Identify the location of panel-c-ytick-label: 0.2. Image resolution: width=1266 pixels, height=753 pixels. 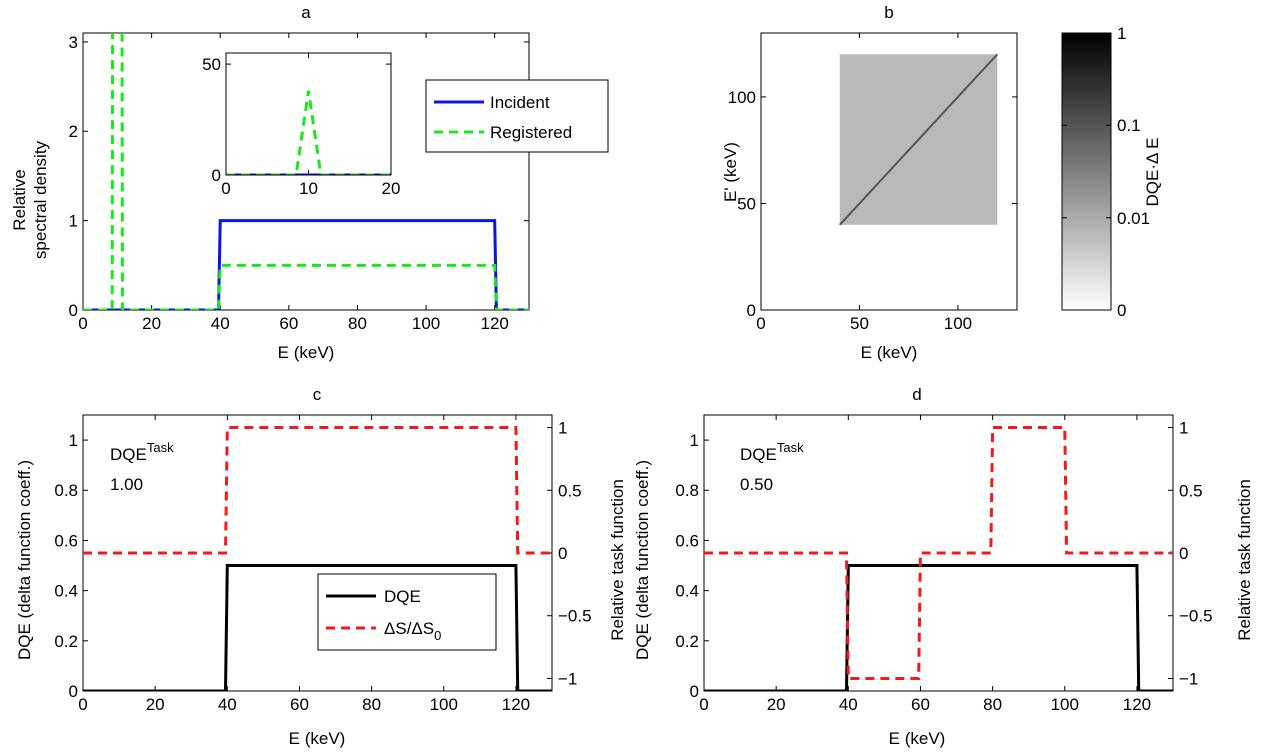
(66, 641).